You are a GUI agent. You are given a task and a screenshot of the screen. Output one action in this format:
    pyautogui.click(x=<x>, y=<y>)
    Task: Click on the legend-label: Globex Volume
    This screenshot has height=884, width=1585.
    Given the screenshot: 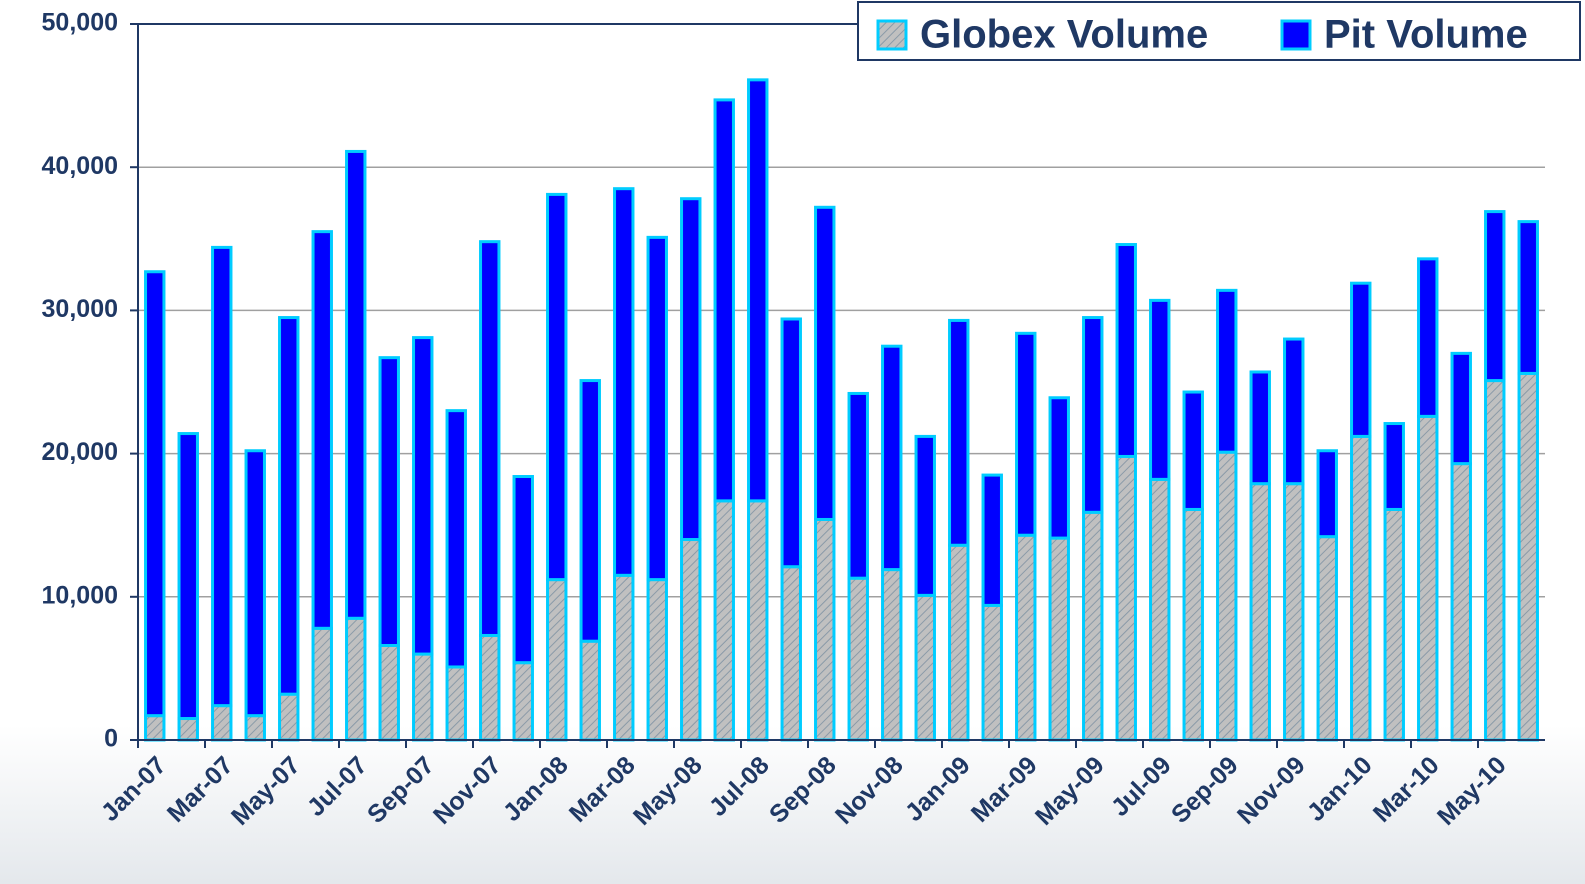 What is the action you would take?
    pyautogui.click(x=1064, y=35)
    